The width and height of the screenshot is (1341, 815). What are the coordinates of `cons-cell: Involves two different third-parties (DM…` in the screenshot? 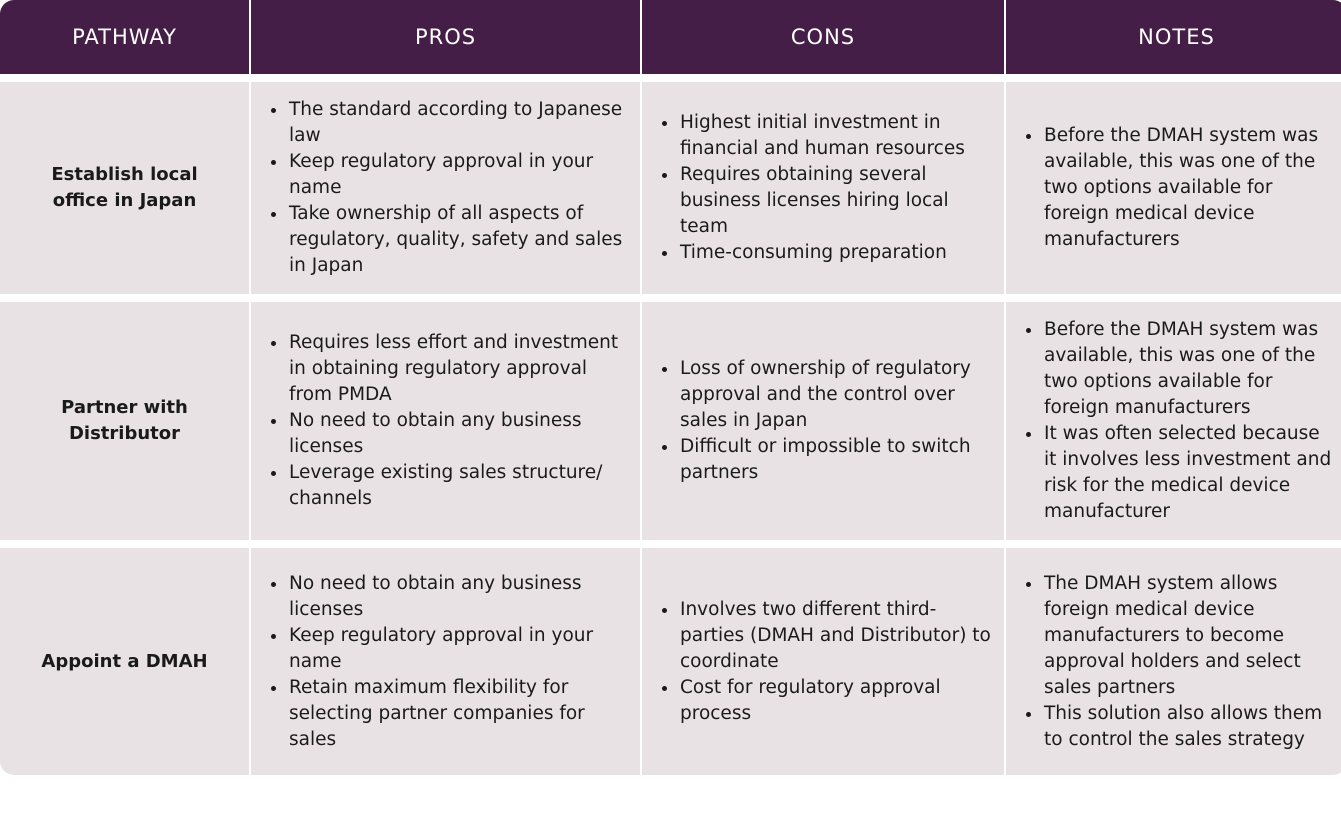 It's located at (823, 661).